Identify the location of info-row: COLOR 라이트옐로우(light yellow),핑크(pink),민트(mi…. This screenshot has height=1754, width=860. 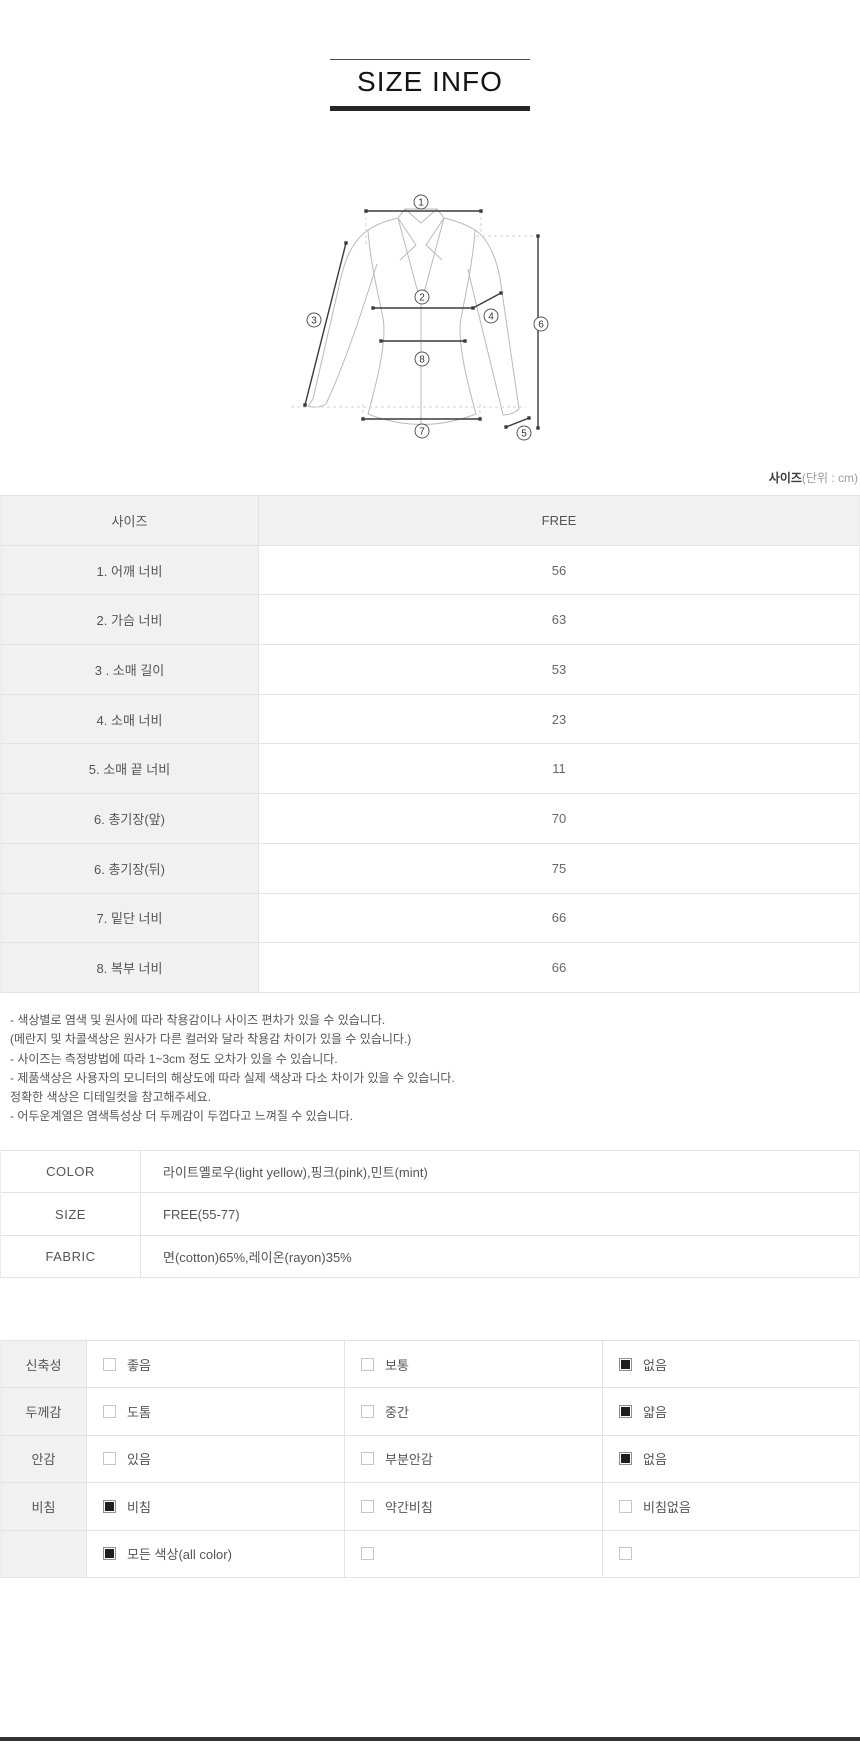
(430, 1172).